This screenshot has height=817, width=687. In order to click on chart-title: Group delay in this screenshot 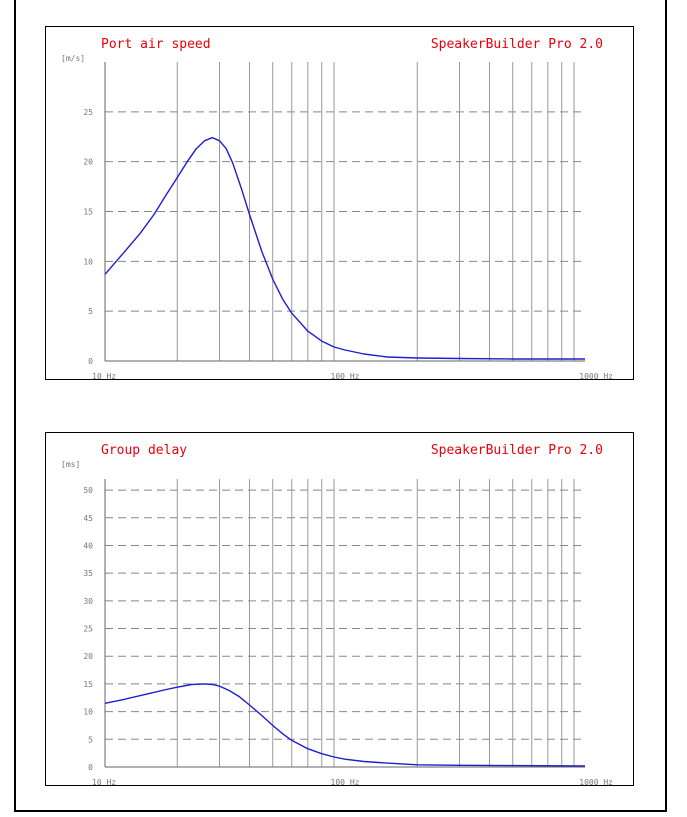, I will do `click(144, 450)`.